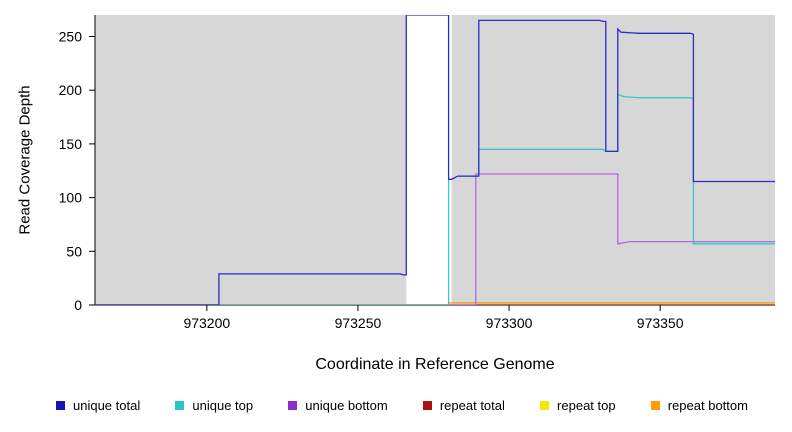 This screenshot has height=432, width=792. Describe the element at coordinates (358, 323) in the screenshot. I see `x-tick-label: 973250` at that location.